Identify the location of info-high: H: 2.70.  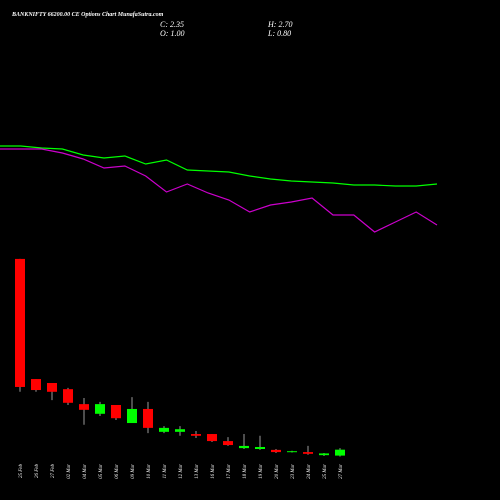
(279, 24).